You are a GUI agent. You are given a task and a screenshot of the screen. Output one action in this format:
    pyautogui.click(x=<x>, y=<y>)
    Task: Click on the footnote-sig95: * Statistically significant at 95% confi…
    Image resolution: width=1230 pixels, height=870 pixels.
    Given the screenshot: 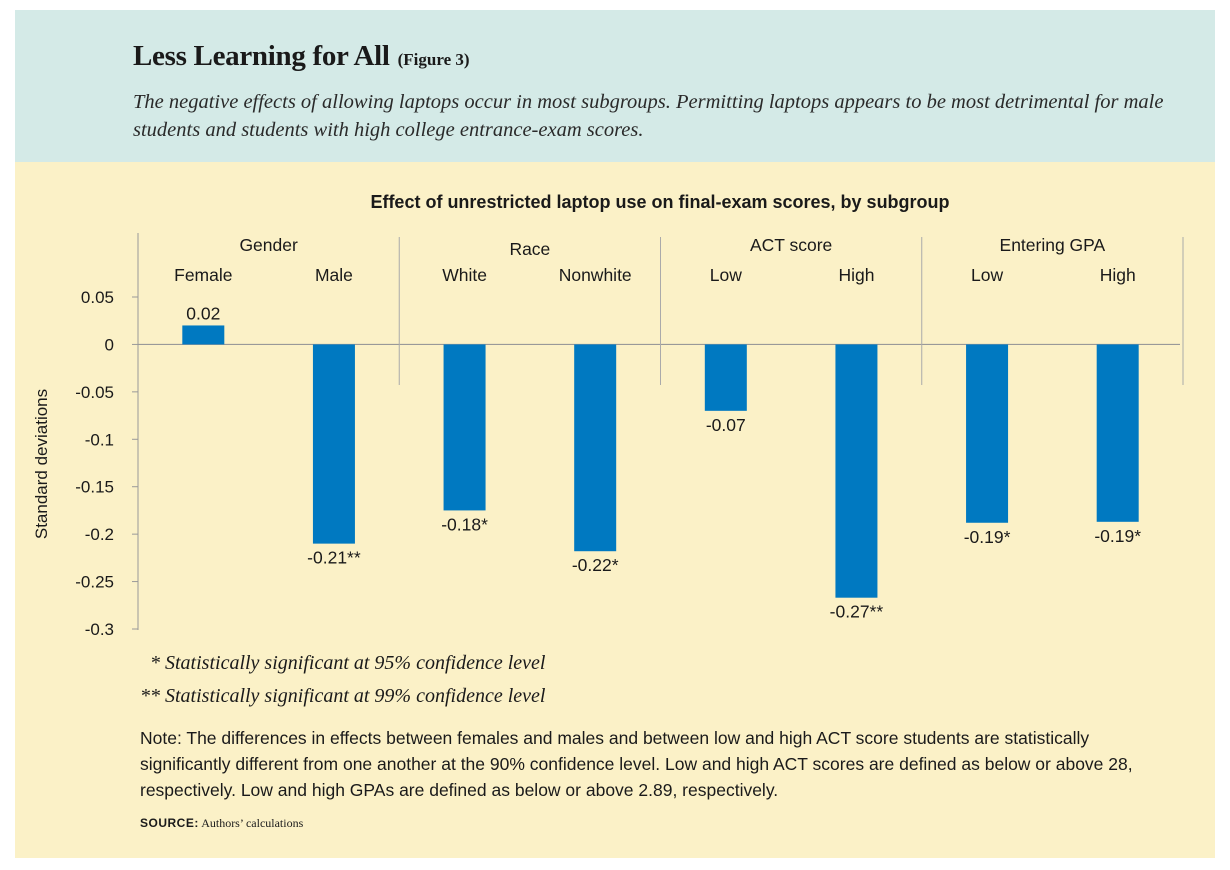 What is the action you would take?
    pyautogui.click(x=348, y=663)
    